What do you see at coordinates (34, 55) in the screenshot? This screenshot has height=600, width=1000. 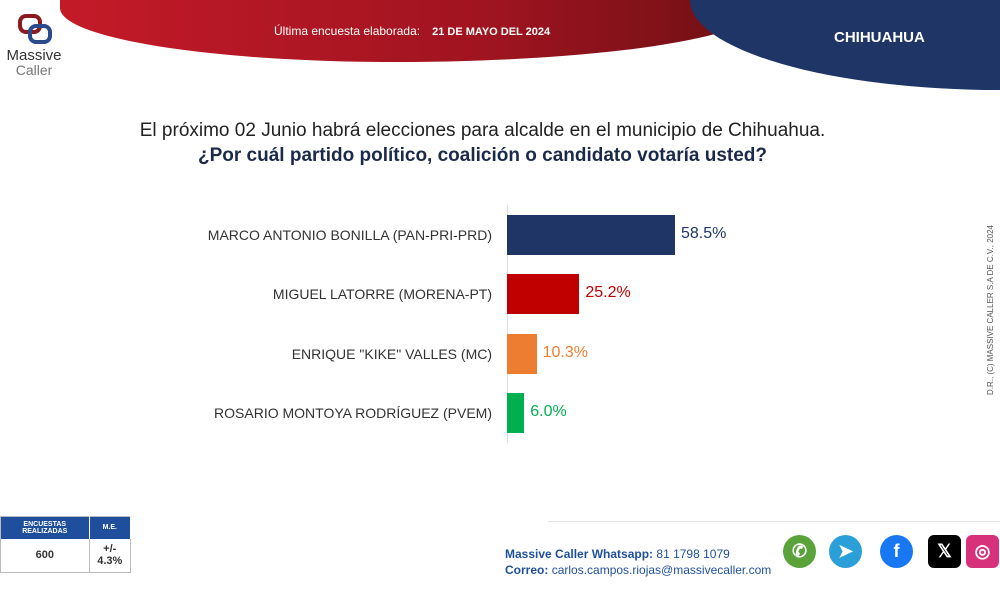 I see `logo-text-1: Massive` at bounding box center [34, 55].